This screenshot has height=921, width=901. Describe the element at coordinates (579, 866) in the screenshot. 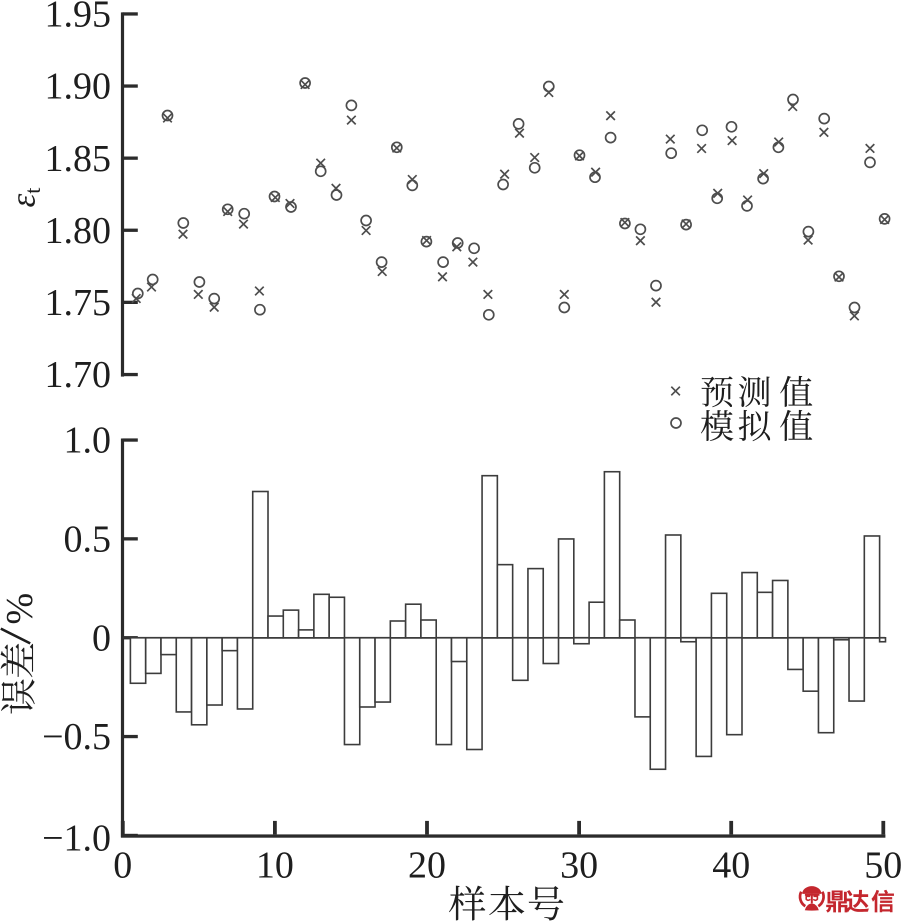

I see `svg-text: 30` at that location.